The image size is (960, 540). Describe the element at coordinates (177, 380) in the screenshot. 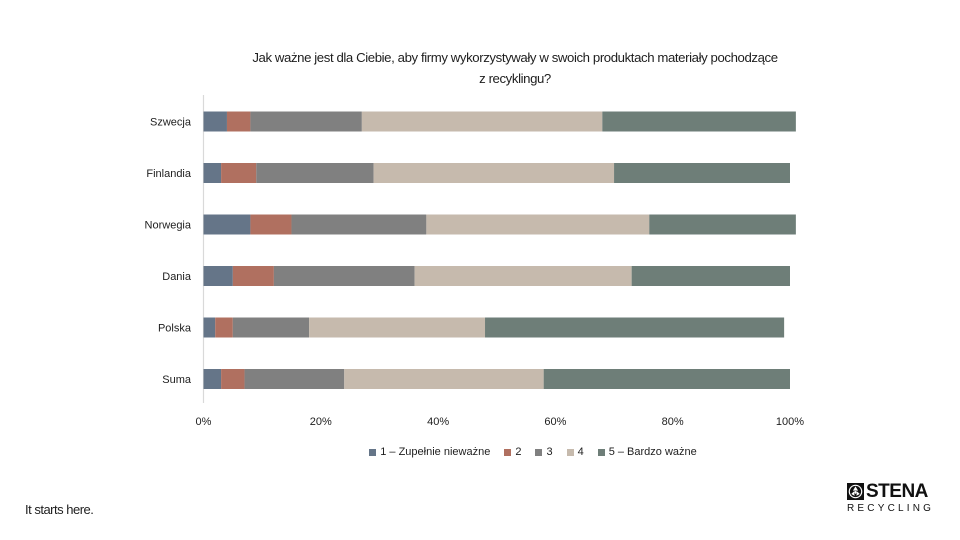

I see `category-label: Suma` at that location.